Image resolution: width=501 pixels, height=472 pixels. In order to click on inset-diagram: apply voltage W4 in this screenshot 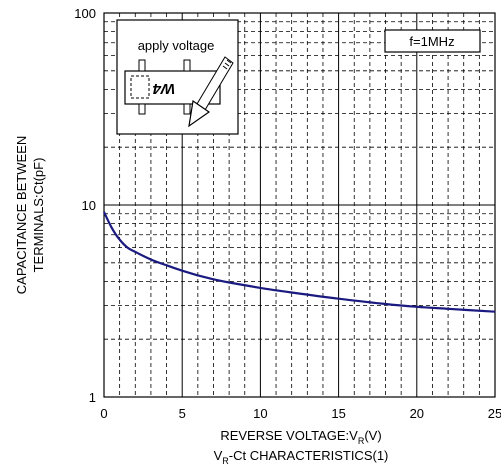, I will do `click(177, 77)`.